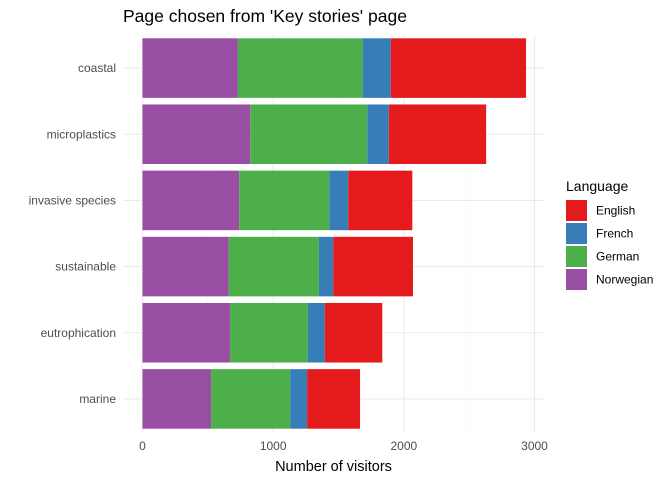 The image size is (672, 480). What do you see at coordinates (273, 266) in the screenshot?
I see `bar-sustainable-german` at bounding box center [273, 266].